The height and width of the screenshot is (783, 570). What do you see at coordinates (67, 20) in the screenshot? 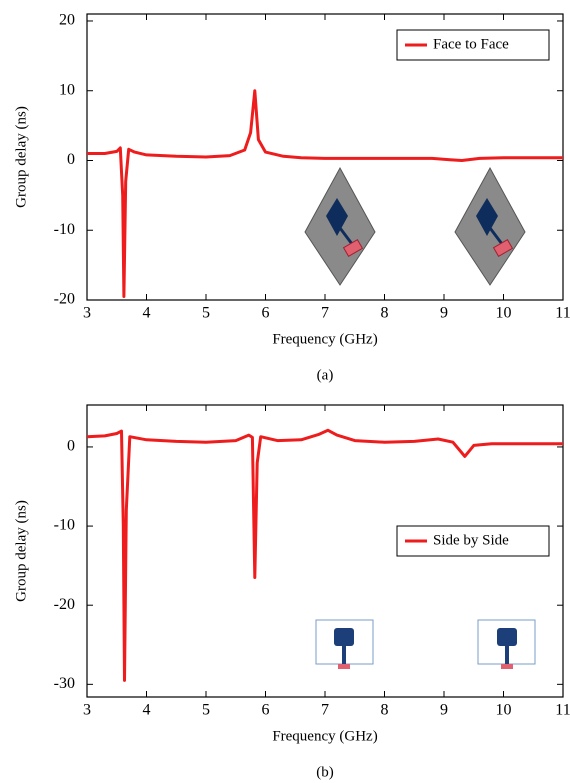
I see `y-tick-label: 20` at bounding box center [67, 20].